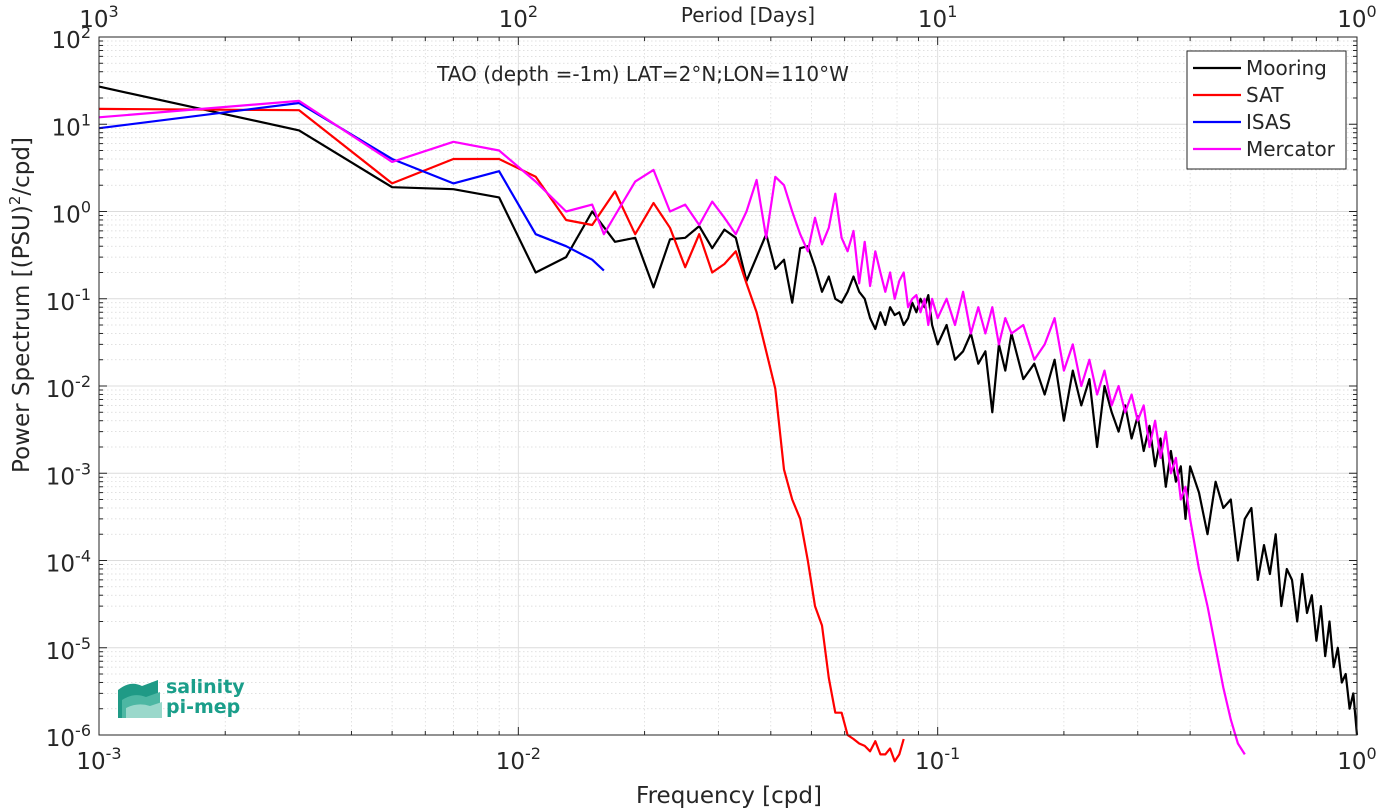  Describe the element at coordinates (729, 796) in the screenshot. I see `x-axis-label: Frequency [cpd]` at that location.